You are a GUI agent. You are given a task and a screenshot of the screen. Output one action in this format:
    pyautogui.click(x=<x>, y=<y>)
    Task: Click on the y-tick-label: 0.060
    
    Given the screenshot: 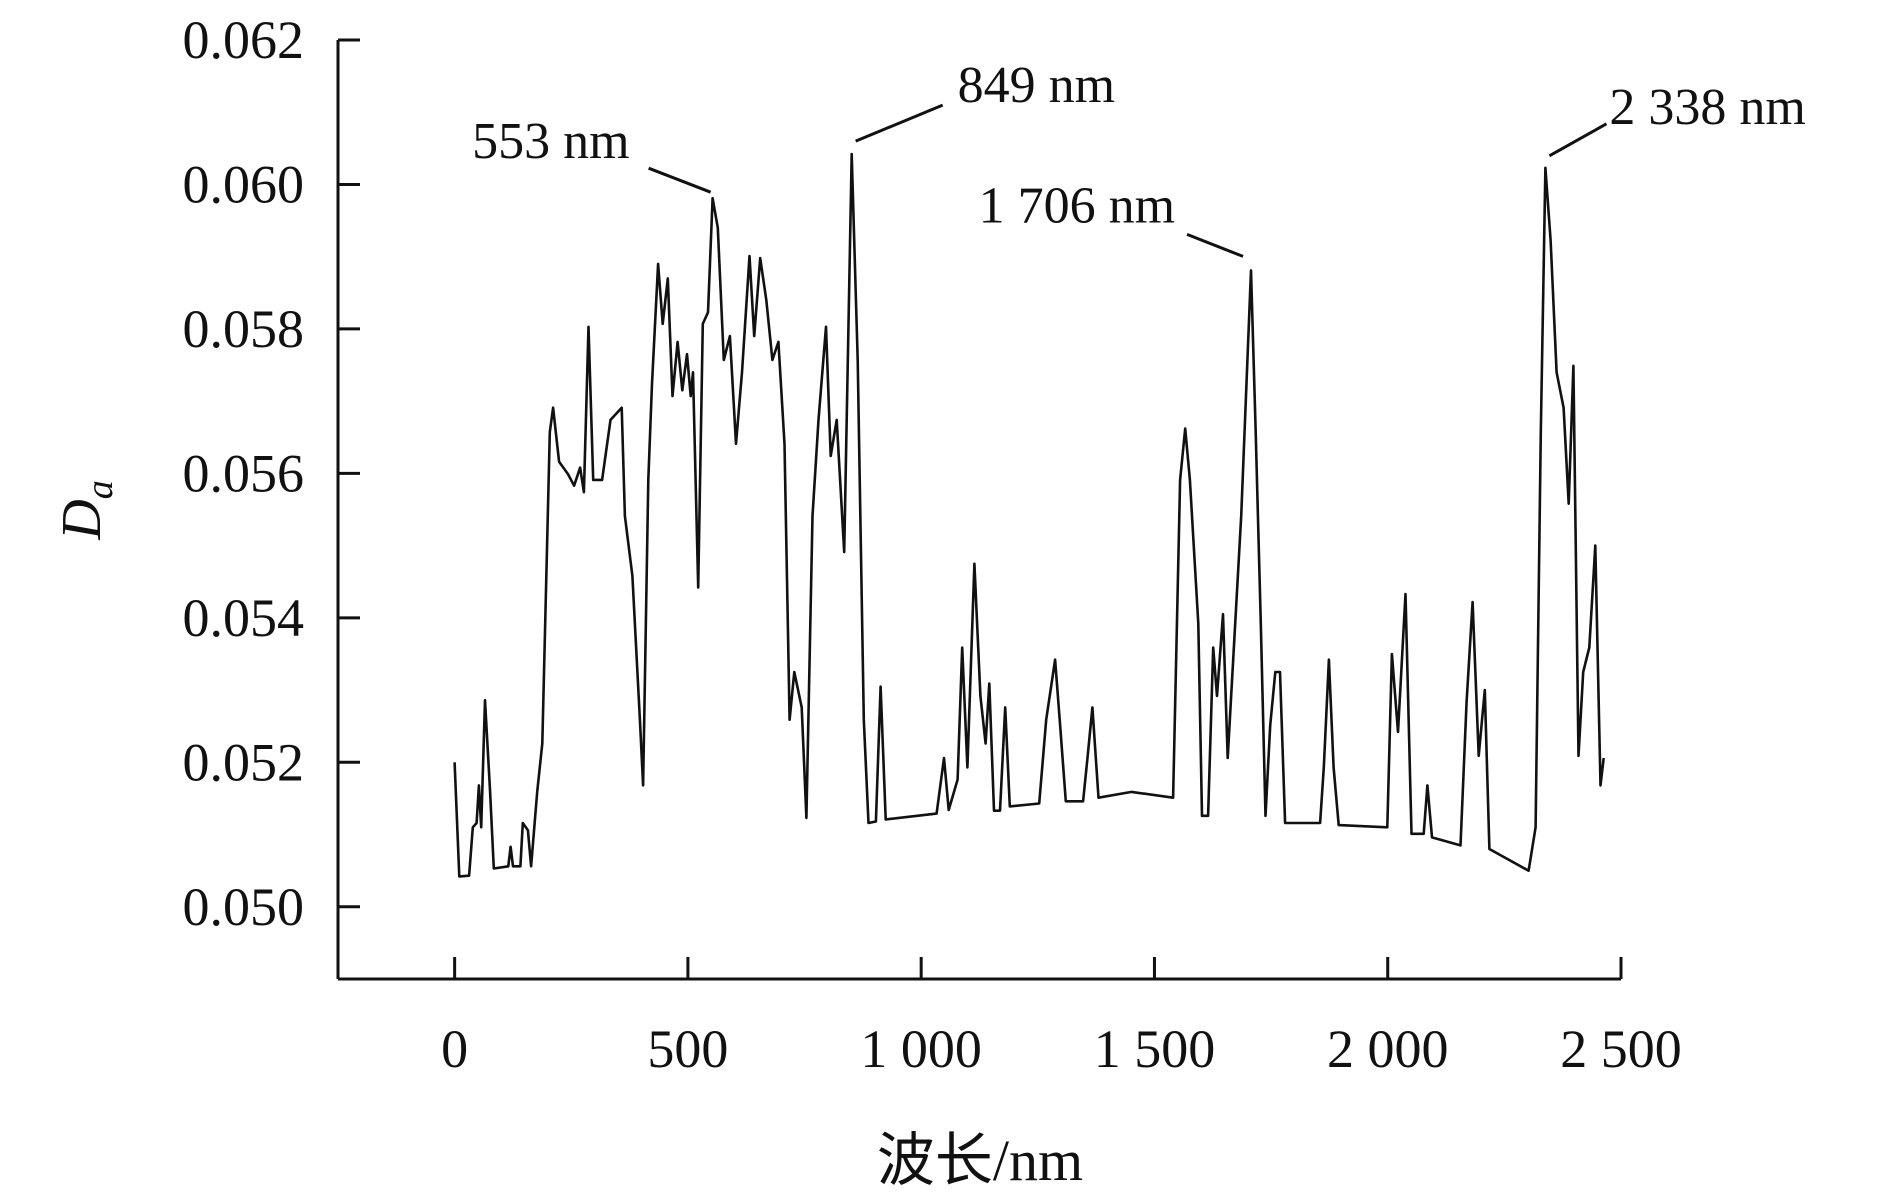 What is the action you would take?
    pyautogui.click(x=244, y=184)
    